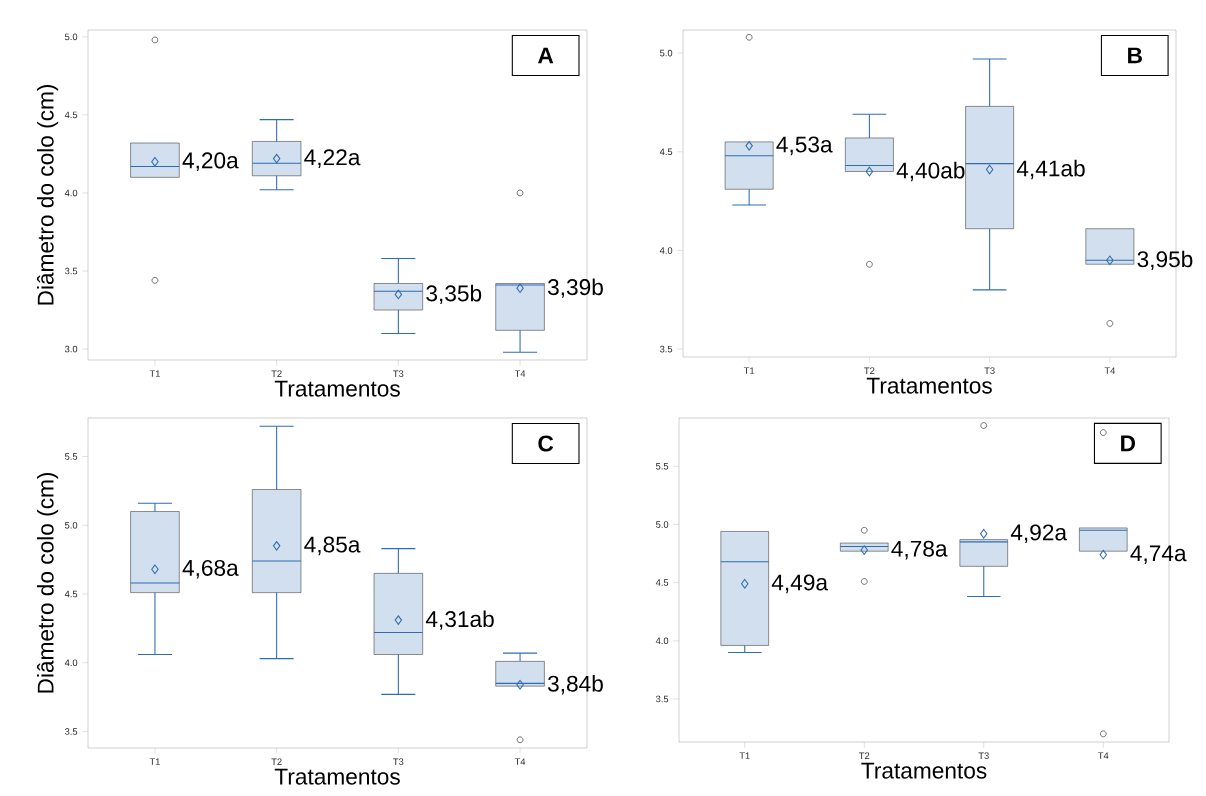  What do you see at coordinates (1165, 260) in the screenshot?
I see `annotation: 3,95b` at bounding box center [1165, 260].